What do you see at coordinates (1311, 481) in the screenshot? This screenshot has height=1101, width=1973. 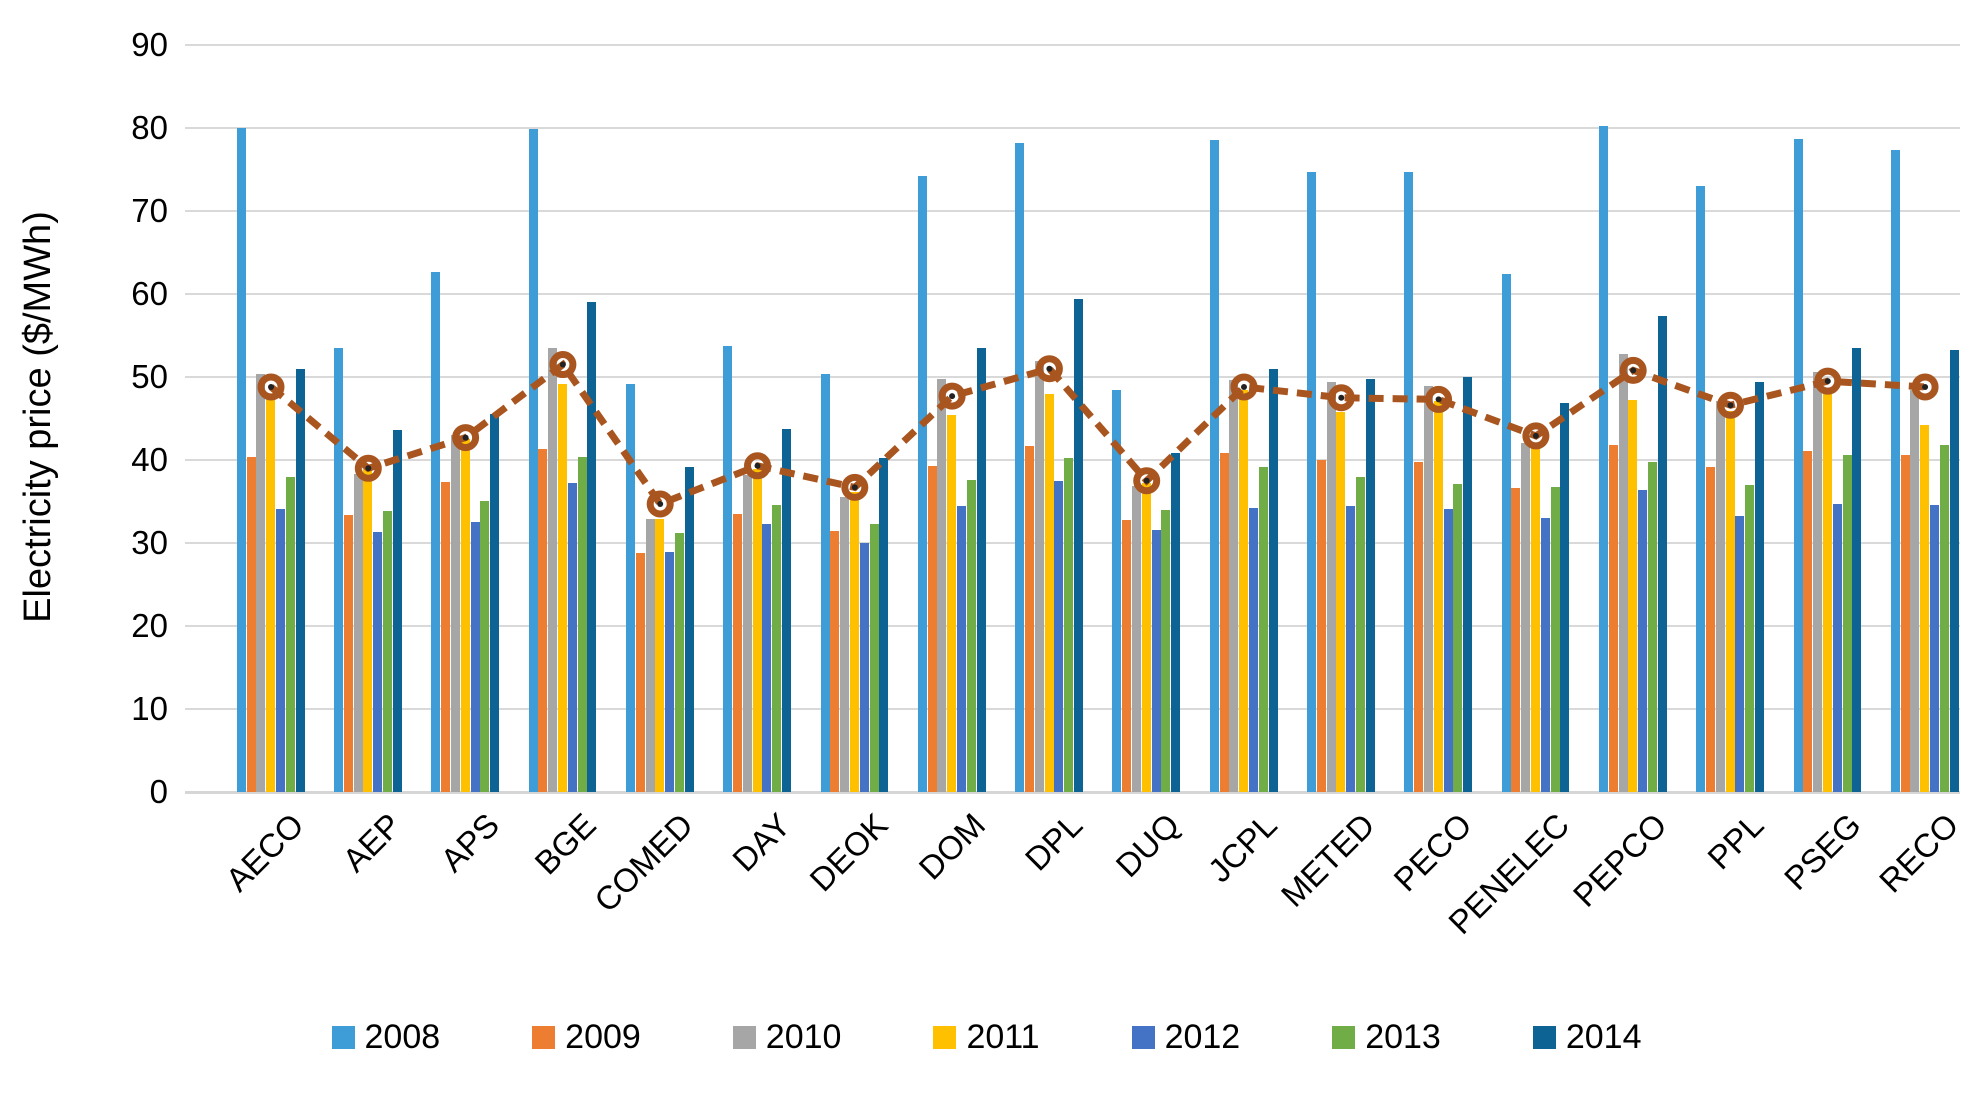 I see `bar-2008-METED` at bounding box center [1311, 481].